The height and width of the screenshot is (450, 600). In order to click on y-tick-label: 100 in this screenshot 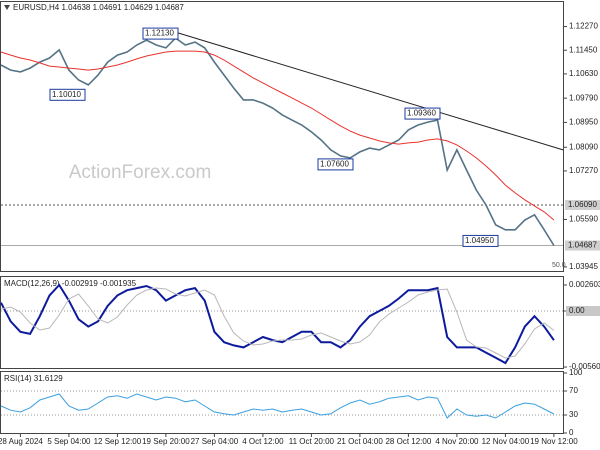, I will do `click(576, 372)`.